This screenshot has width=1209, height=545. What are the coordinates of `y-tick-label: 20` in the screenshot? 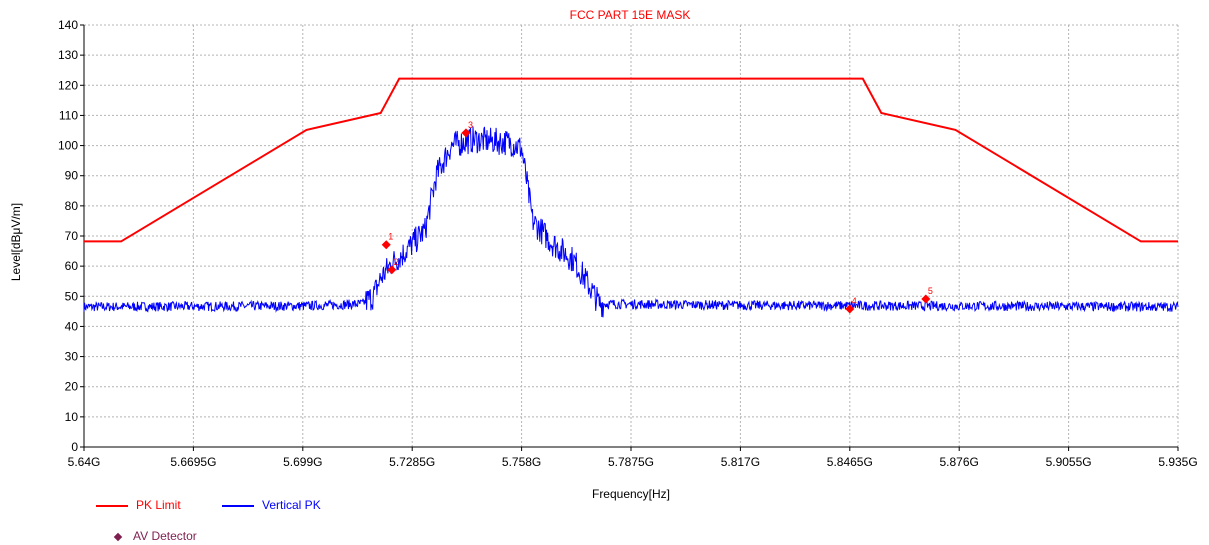 It's located at (72, 387).